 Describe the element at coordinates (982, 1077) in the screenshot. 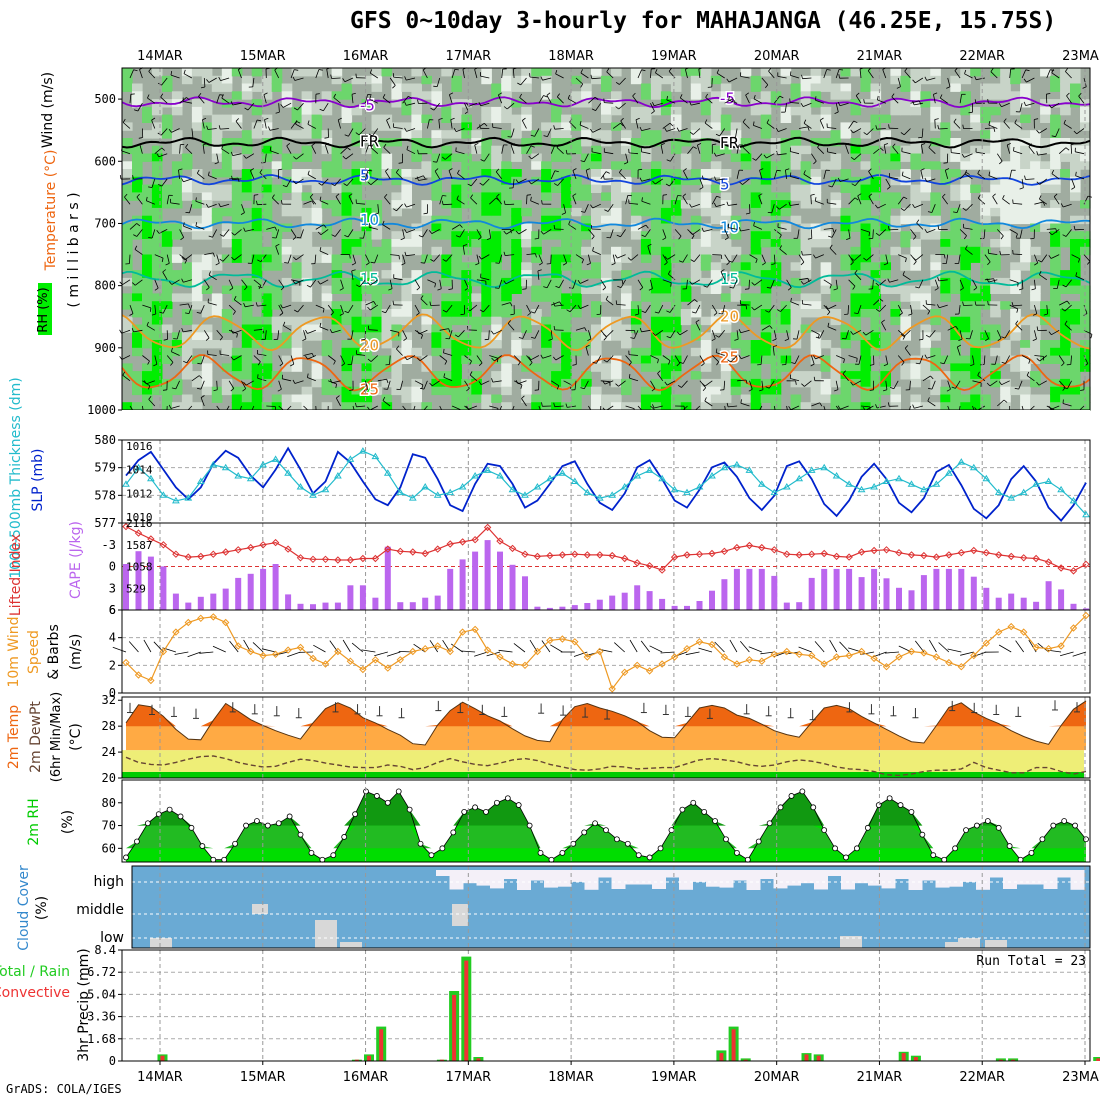

I see `date-label-bottom: 22MAR` at that location.